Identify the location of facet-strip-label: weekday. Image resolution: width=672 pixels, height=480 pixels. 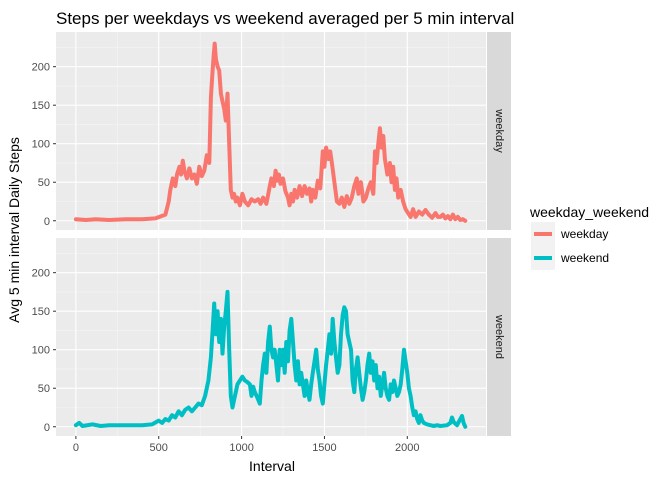
(499, 130).